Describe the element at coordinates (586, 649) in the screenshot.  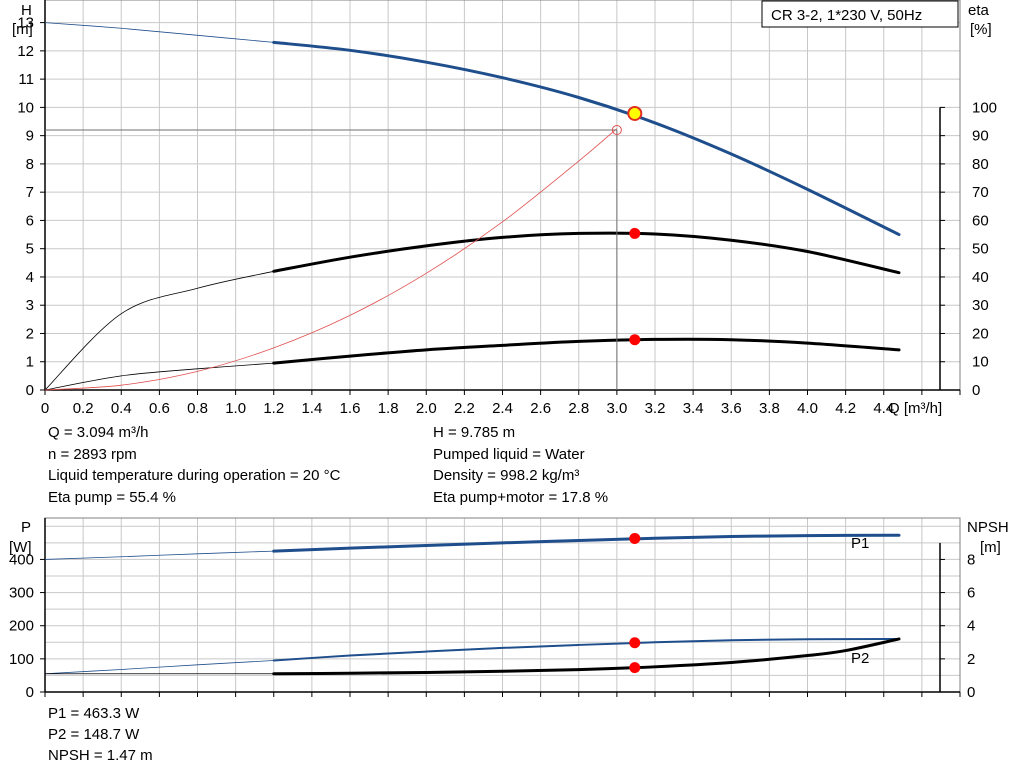
I see `curve-P2` at that location.